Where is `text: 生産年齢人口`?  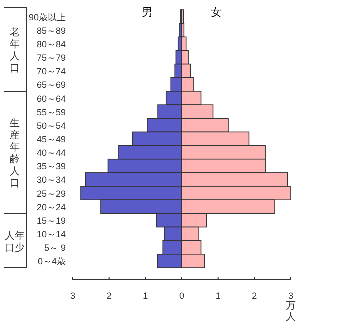
text: 生産年齢人口 is located at coordinates (15, 154).